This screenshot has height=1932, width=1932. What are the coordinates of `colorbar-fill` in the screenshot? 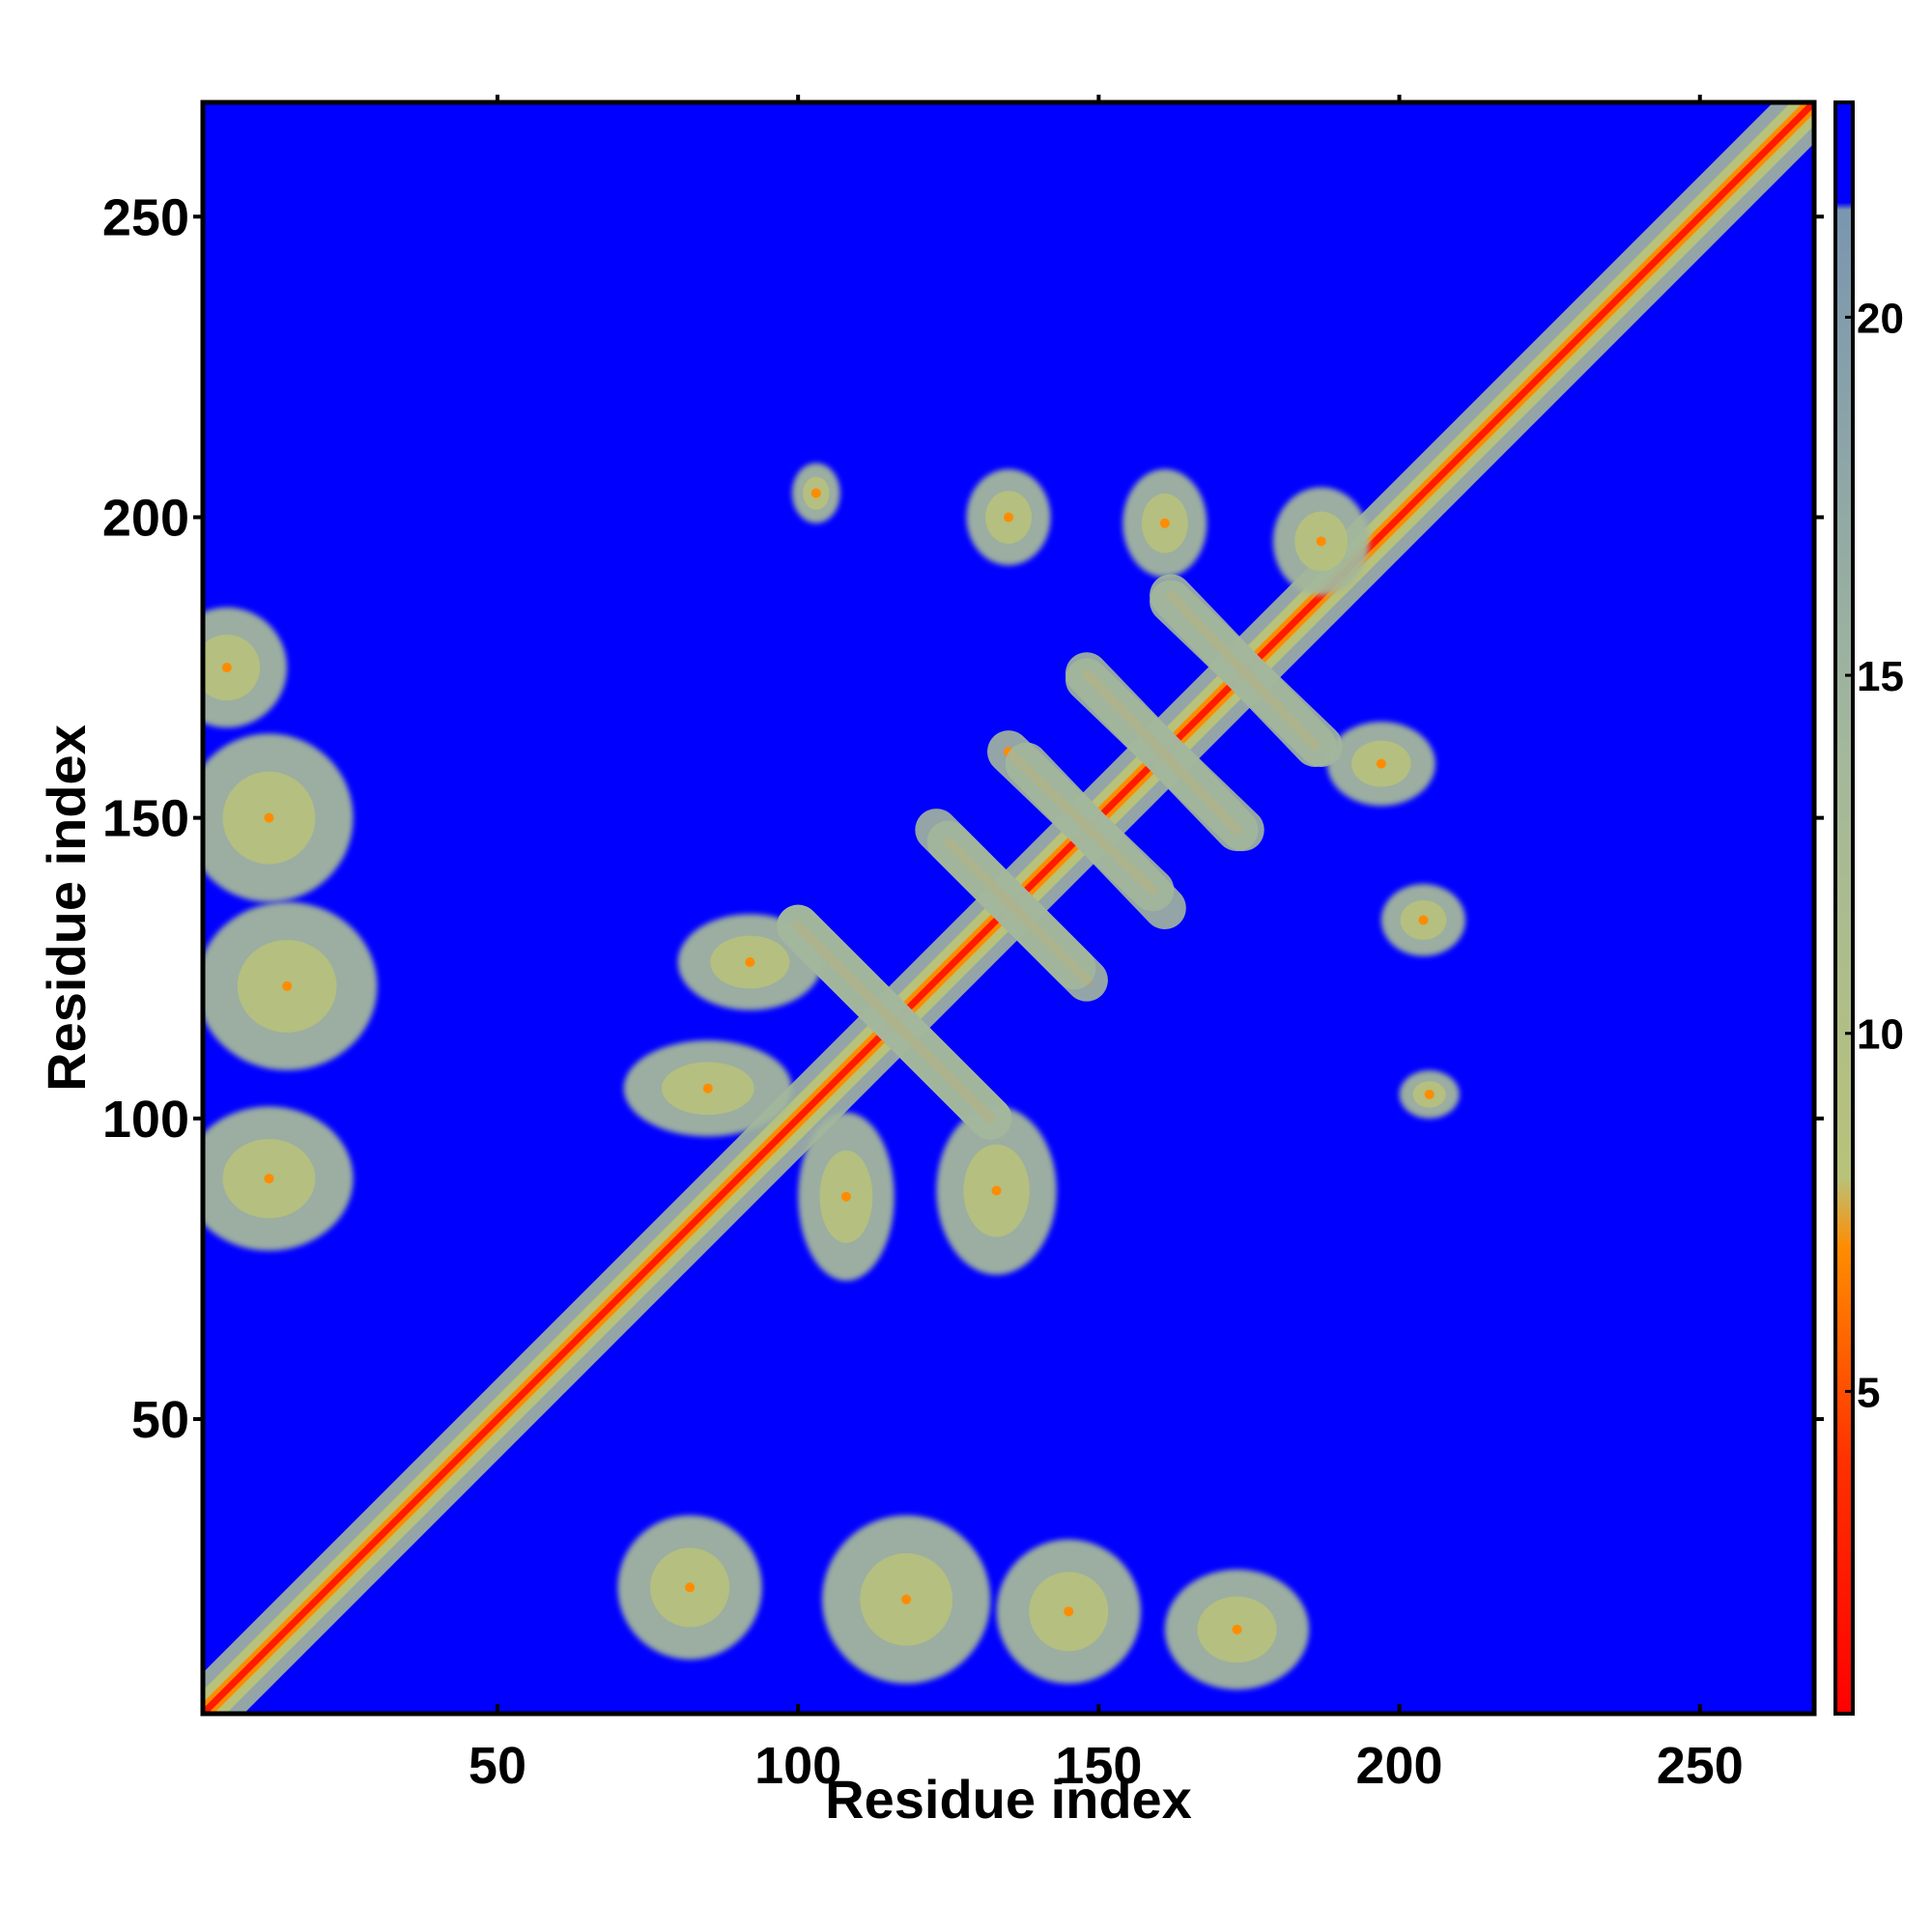 It's located at (1844, 908).